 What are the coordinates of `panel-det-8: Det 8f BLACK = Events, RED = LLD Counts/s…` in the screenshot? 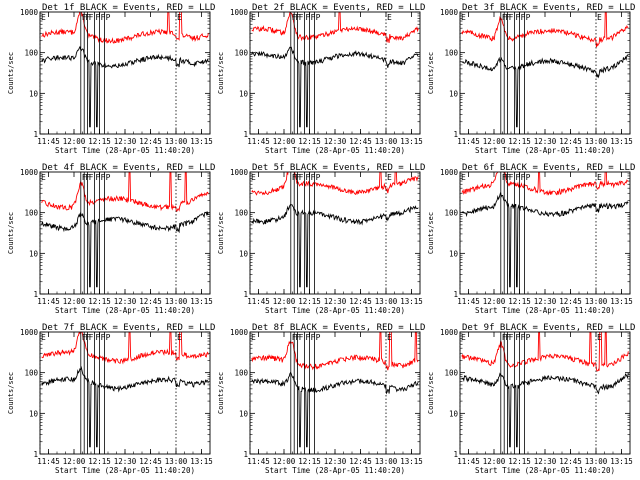 It's located at (321, 399).